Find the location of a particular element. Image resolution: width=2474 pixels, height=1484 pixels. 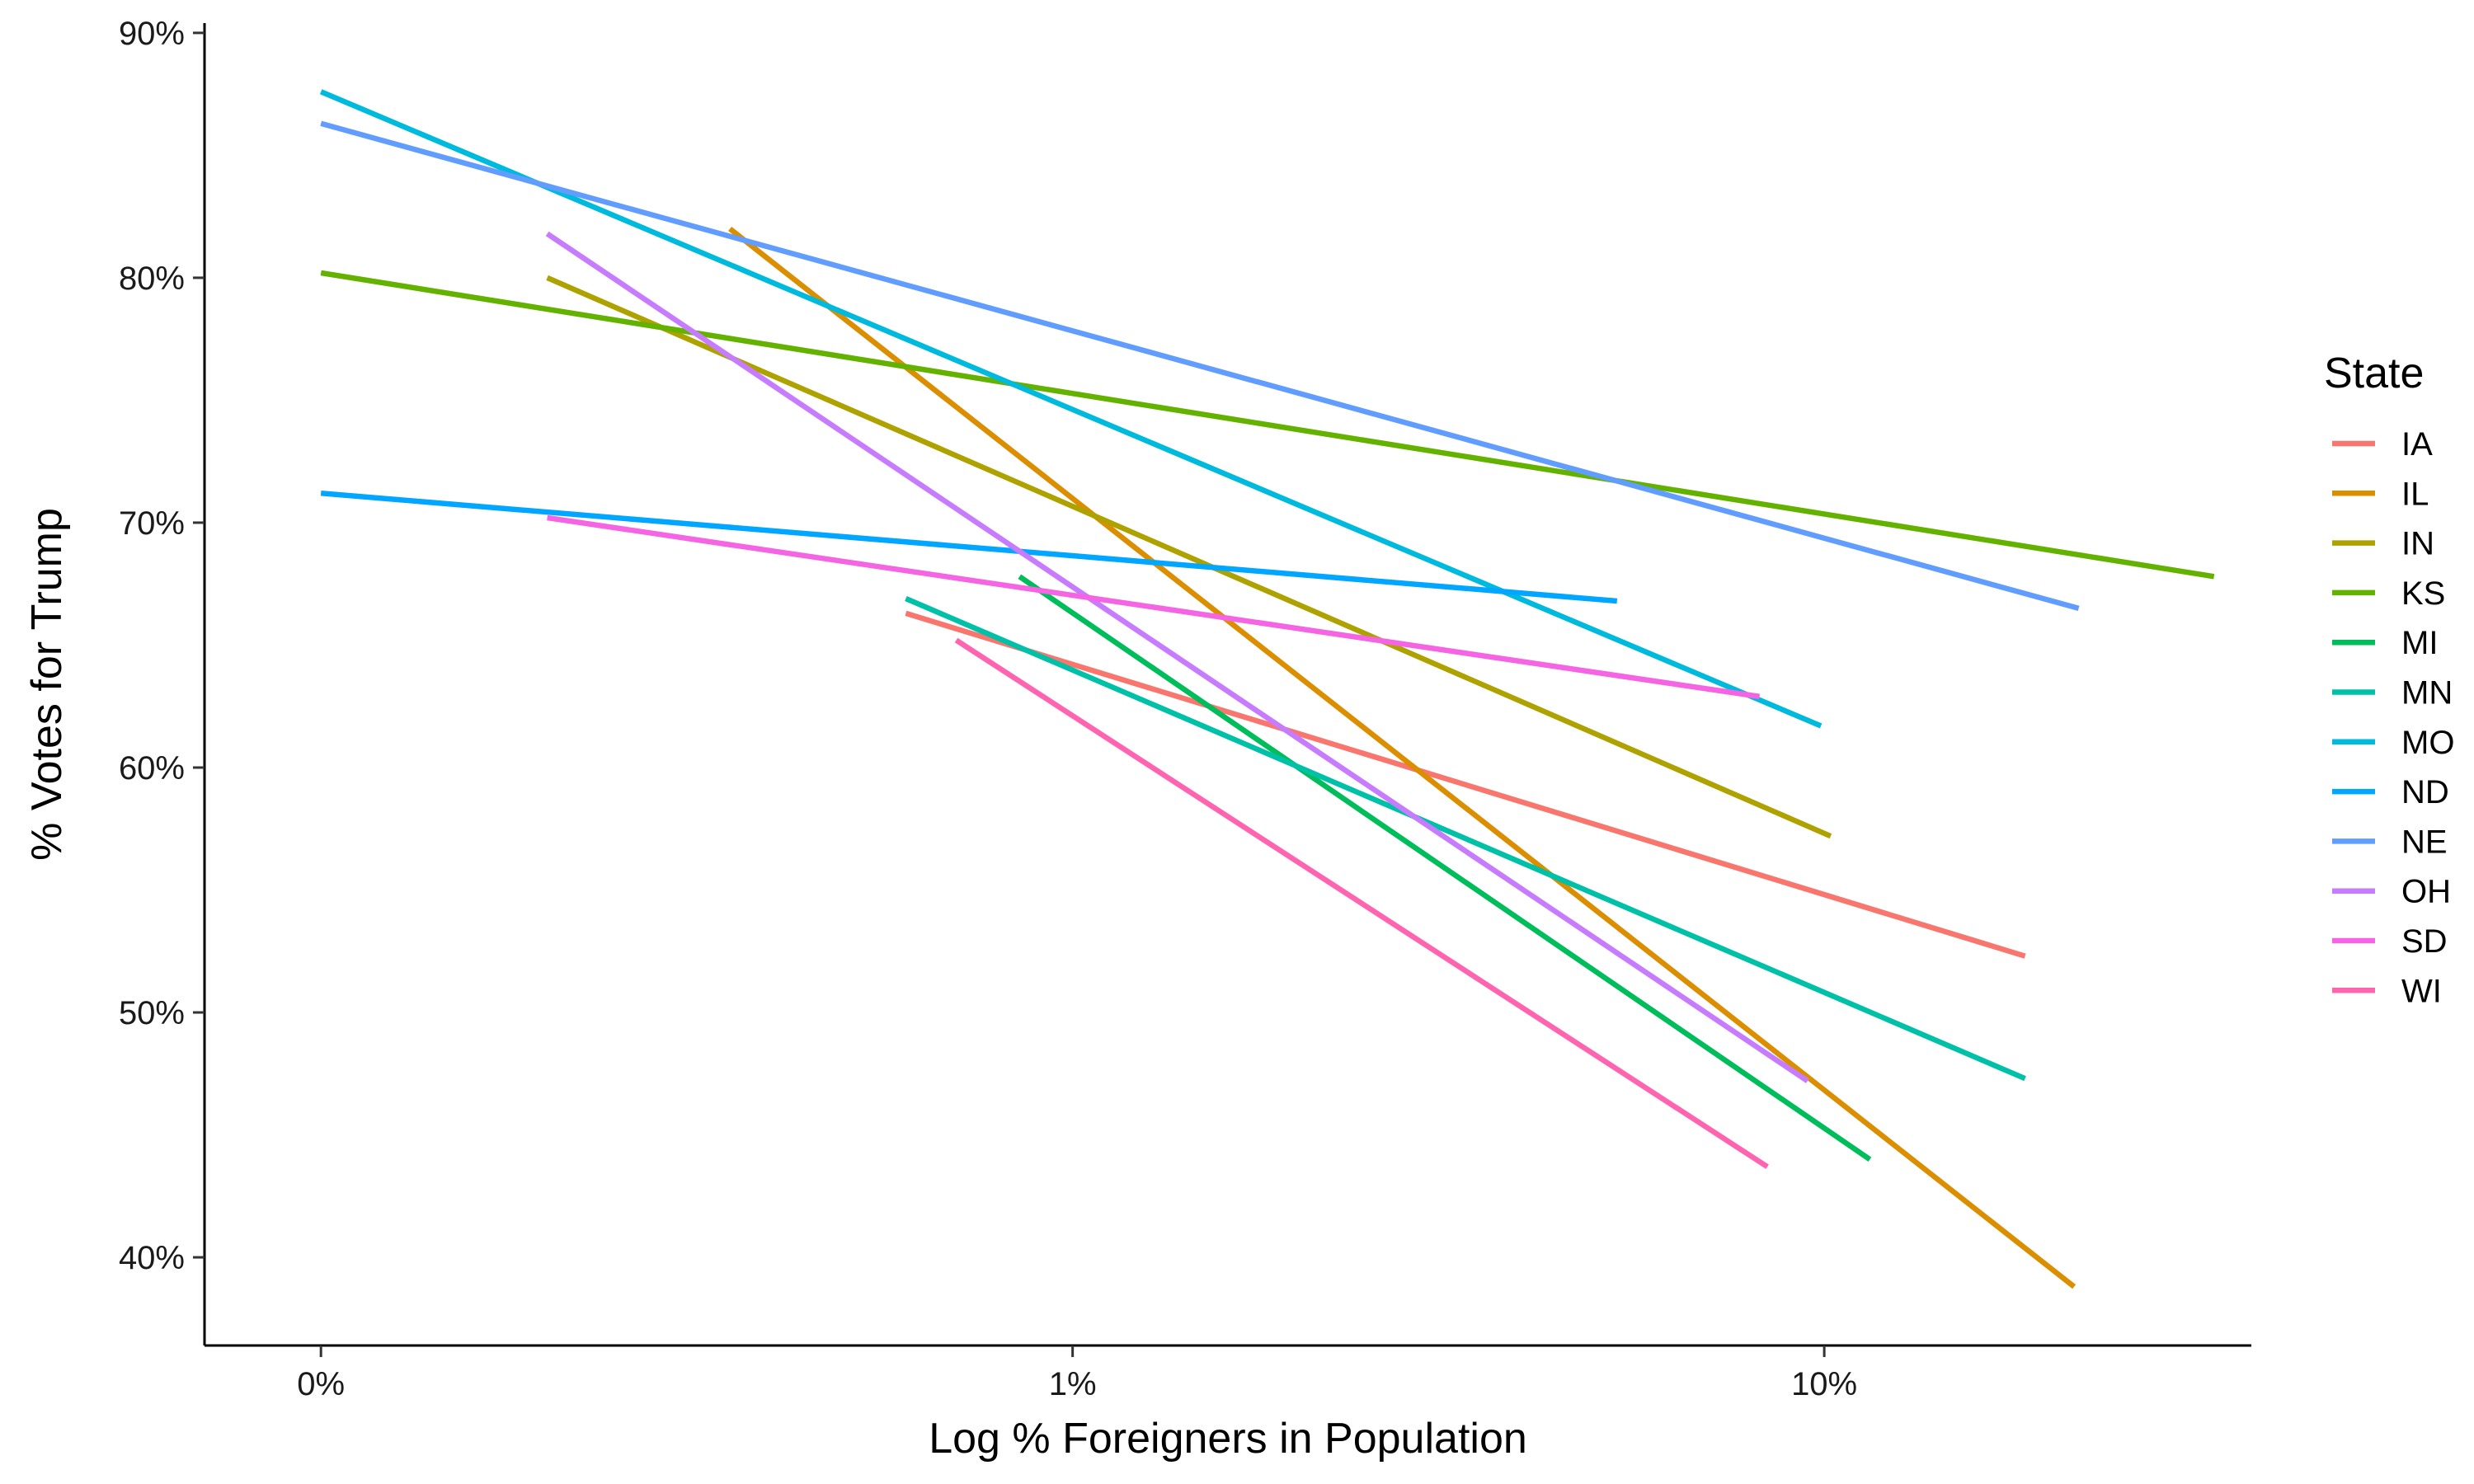

x-axis-title: Log % Foreigners in Population is located at coordinates (1228, 1439).